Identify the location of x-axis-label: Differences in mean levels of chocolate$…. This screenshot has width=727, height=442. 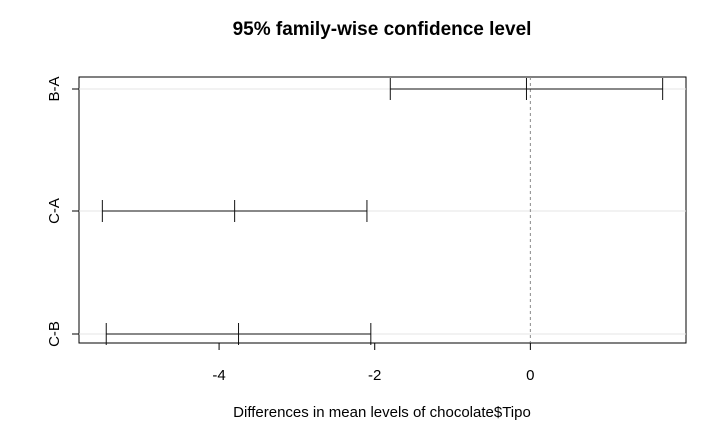
(382, 412).